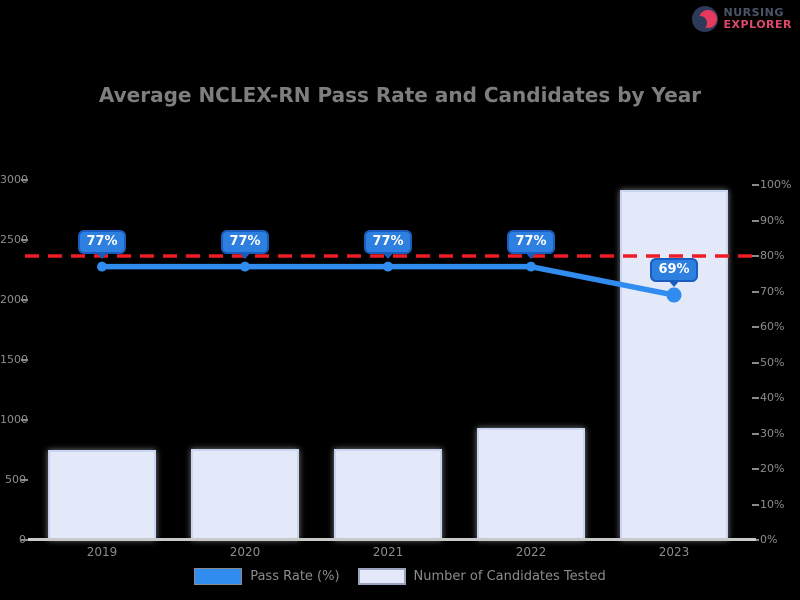  I want to click on data-label-2023: 69%, so click(674, 273).